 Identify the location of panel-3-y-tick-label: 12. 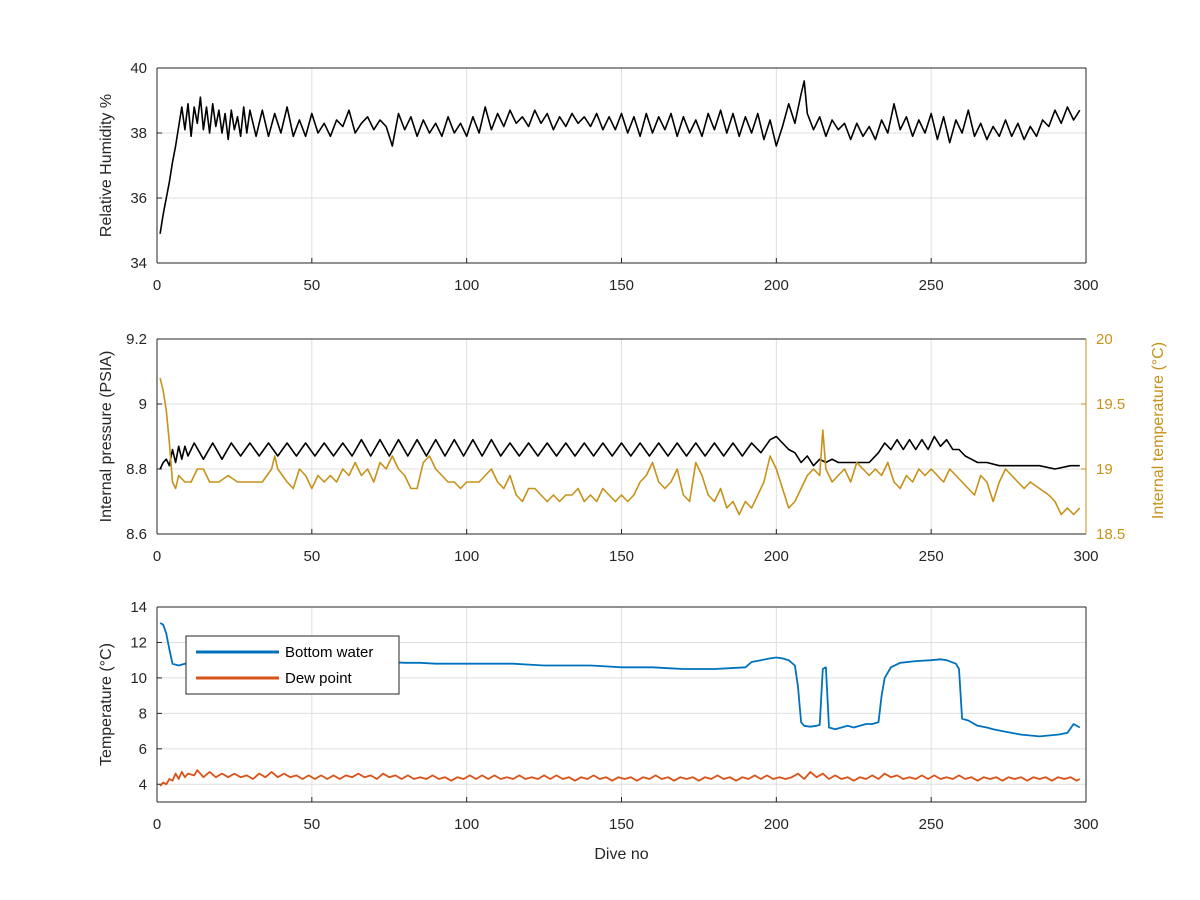
(138, 642).